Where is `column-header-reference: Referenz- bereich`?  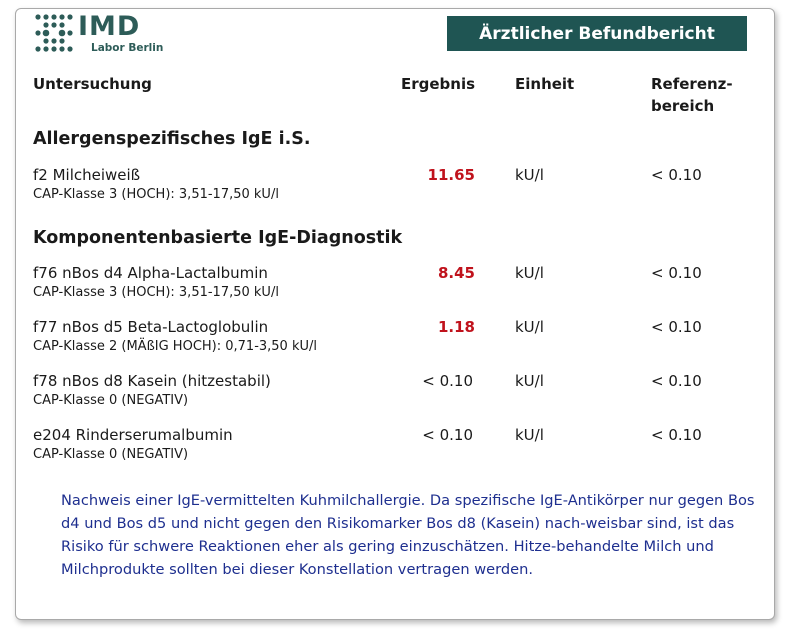
column-header-reference: Referenz- bereich is located at coordinates (711, 95).